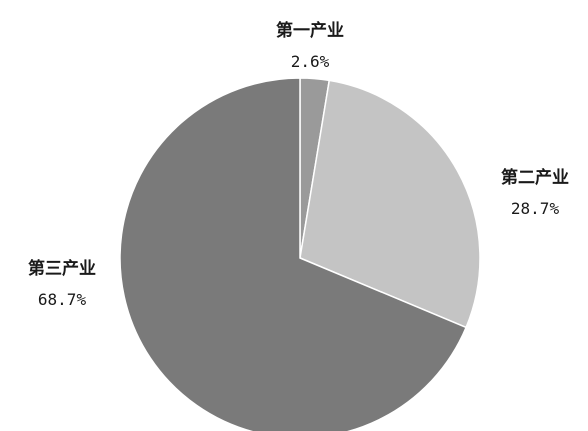 The height and width of the screenshot is (431, 588). I want to click on slice-value-primary: 2.6%, so click(310, 61).